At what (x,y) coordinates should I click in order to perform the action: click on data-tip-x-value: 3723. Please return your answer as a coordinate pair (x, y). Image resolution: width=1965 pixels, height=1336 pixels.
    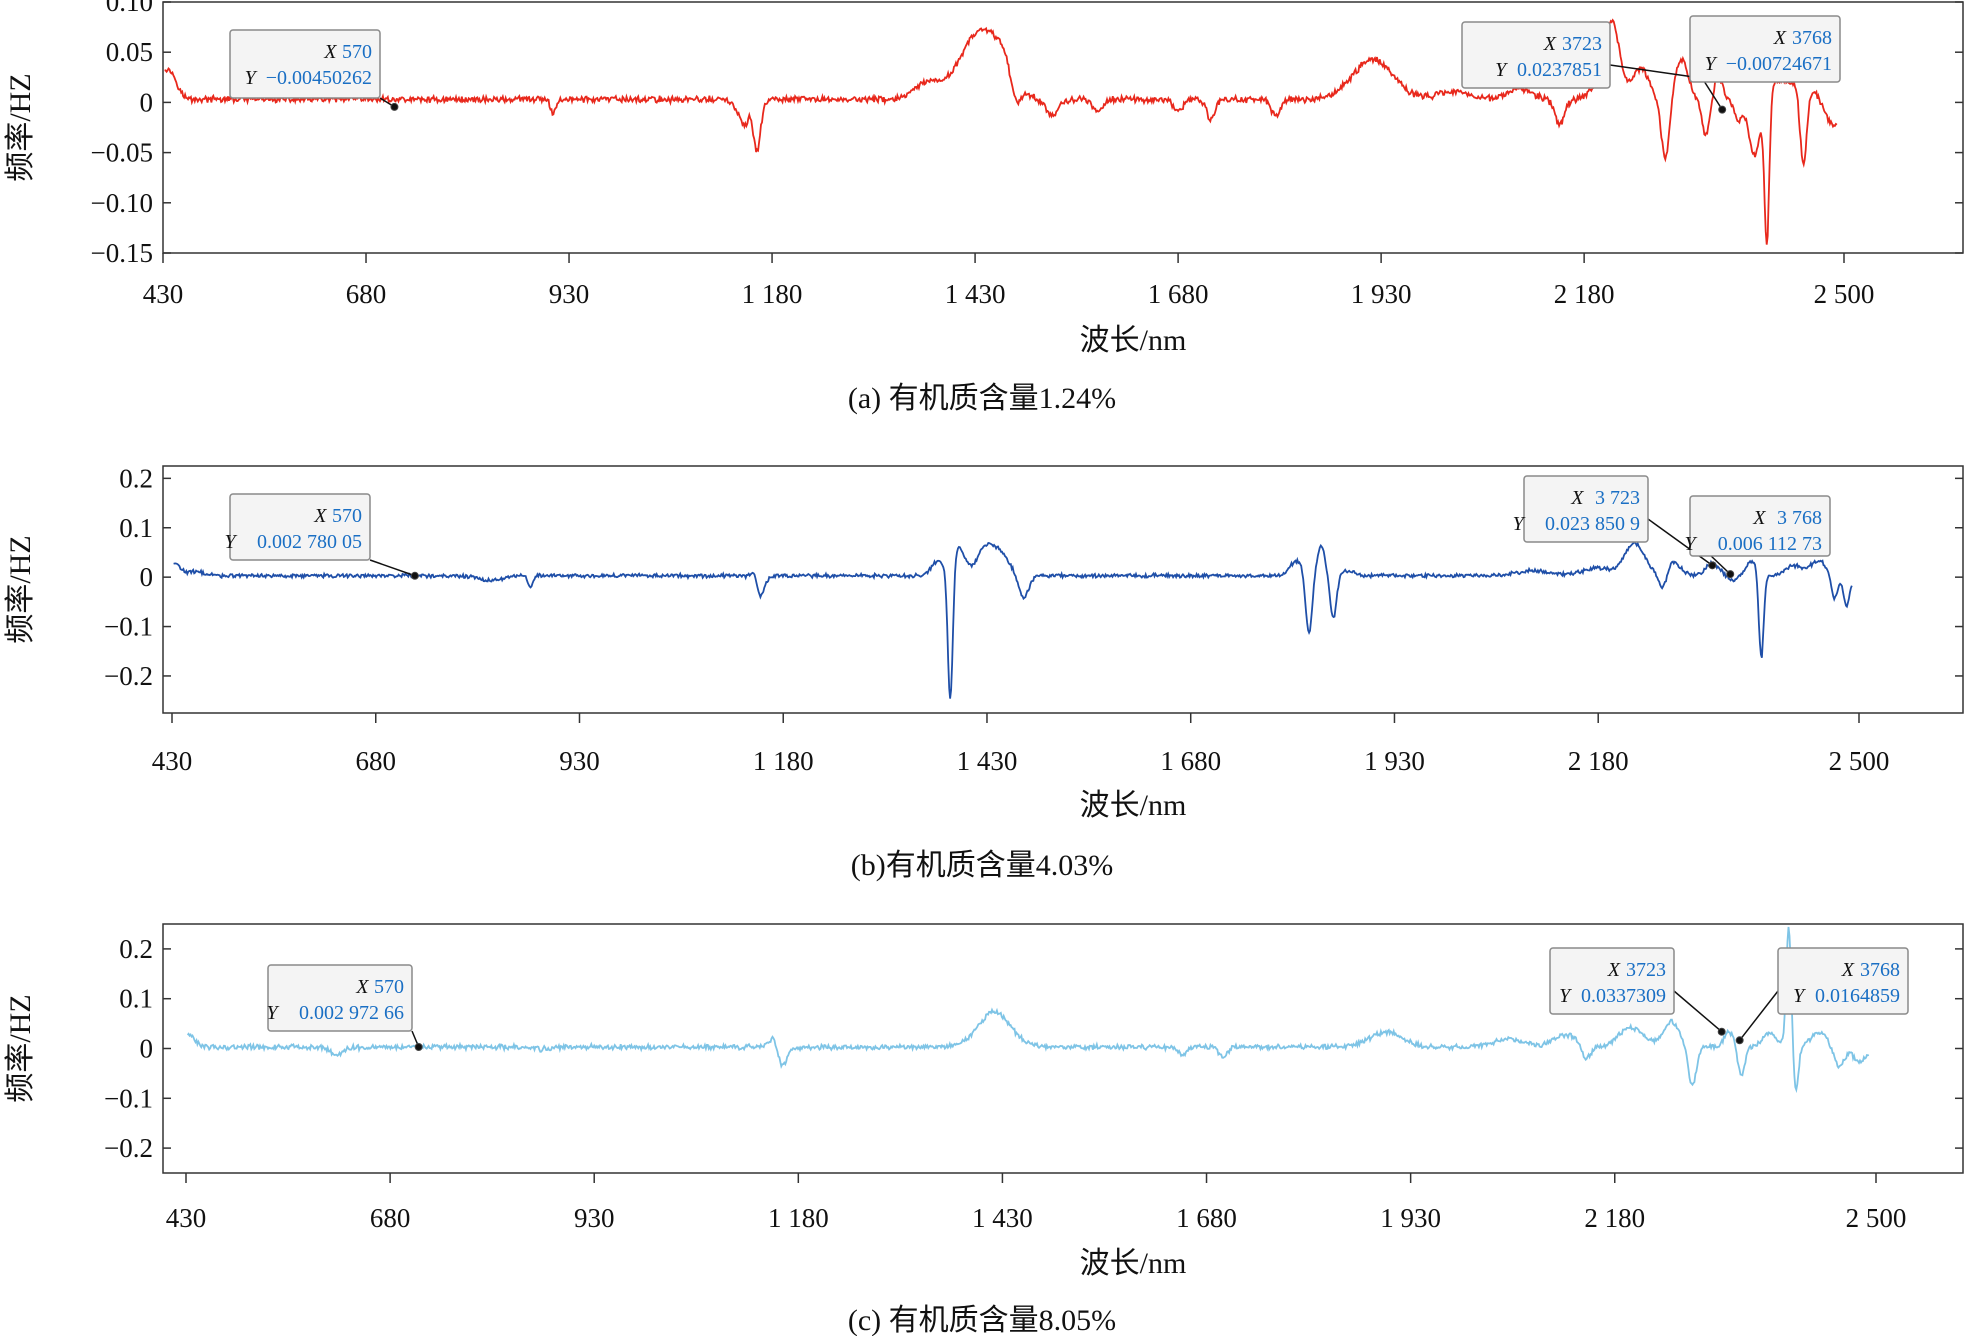
    Looking at the image, I should click on (1582, 44).